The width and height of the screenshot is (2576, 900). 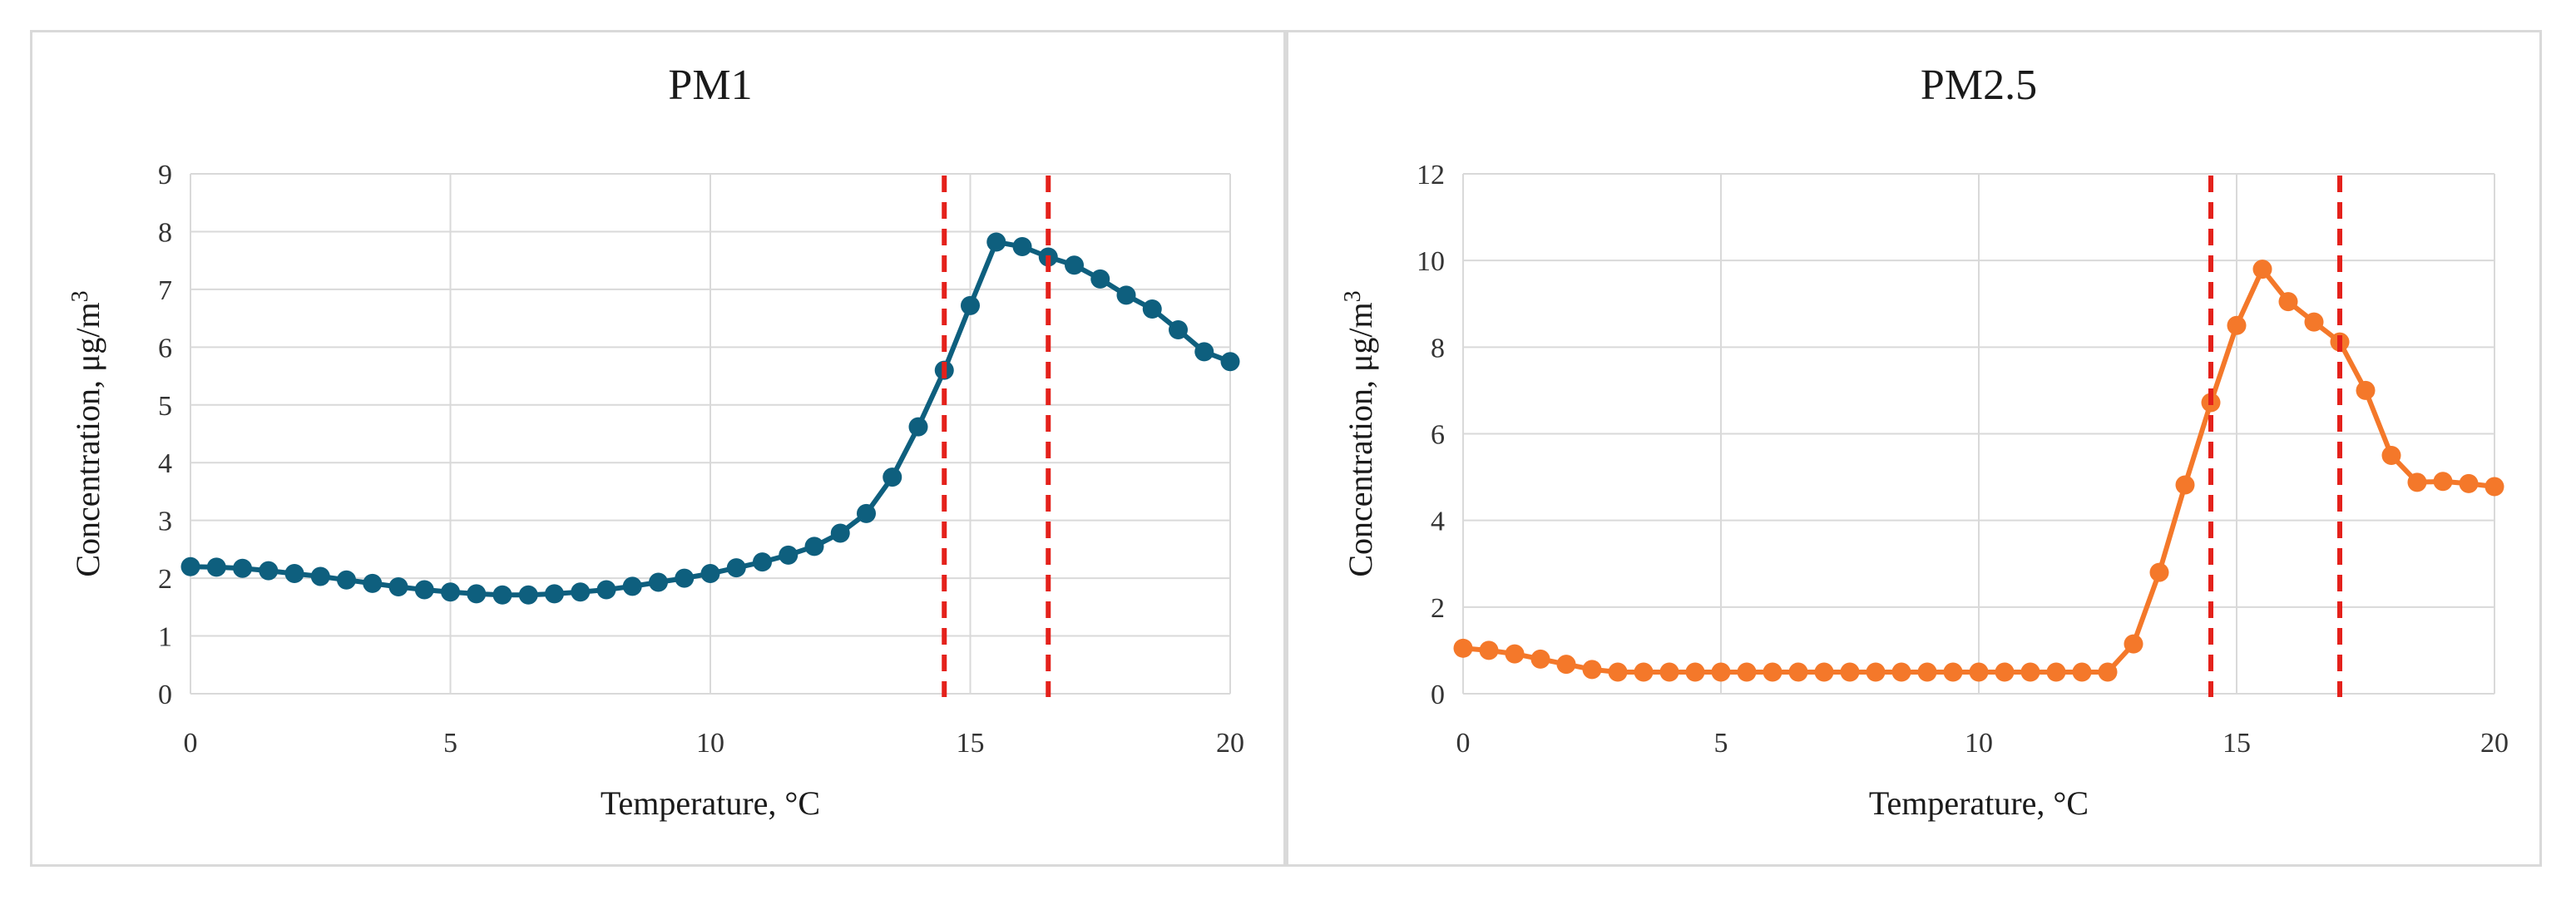 What do you see at coordinates (710, 85) in the screenshot?
I see `chart-title: PM1` at bounding box center [710, 85].